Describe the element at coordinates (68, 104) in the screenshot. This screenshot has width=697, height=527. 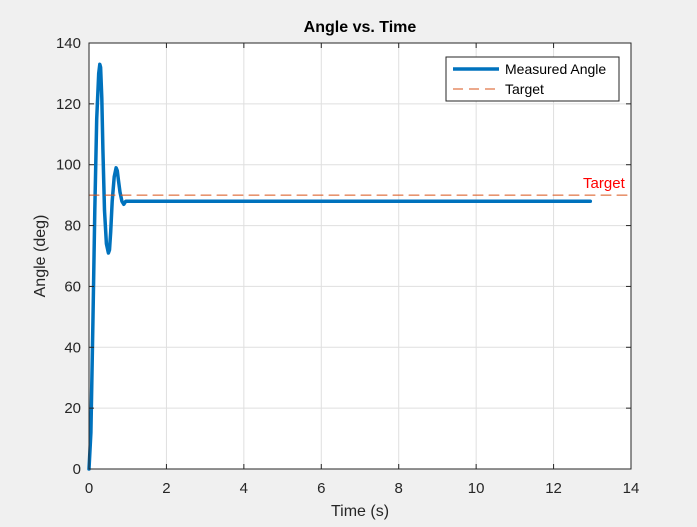
I see `y-tick-label: 120` at that location.